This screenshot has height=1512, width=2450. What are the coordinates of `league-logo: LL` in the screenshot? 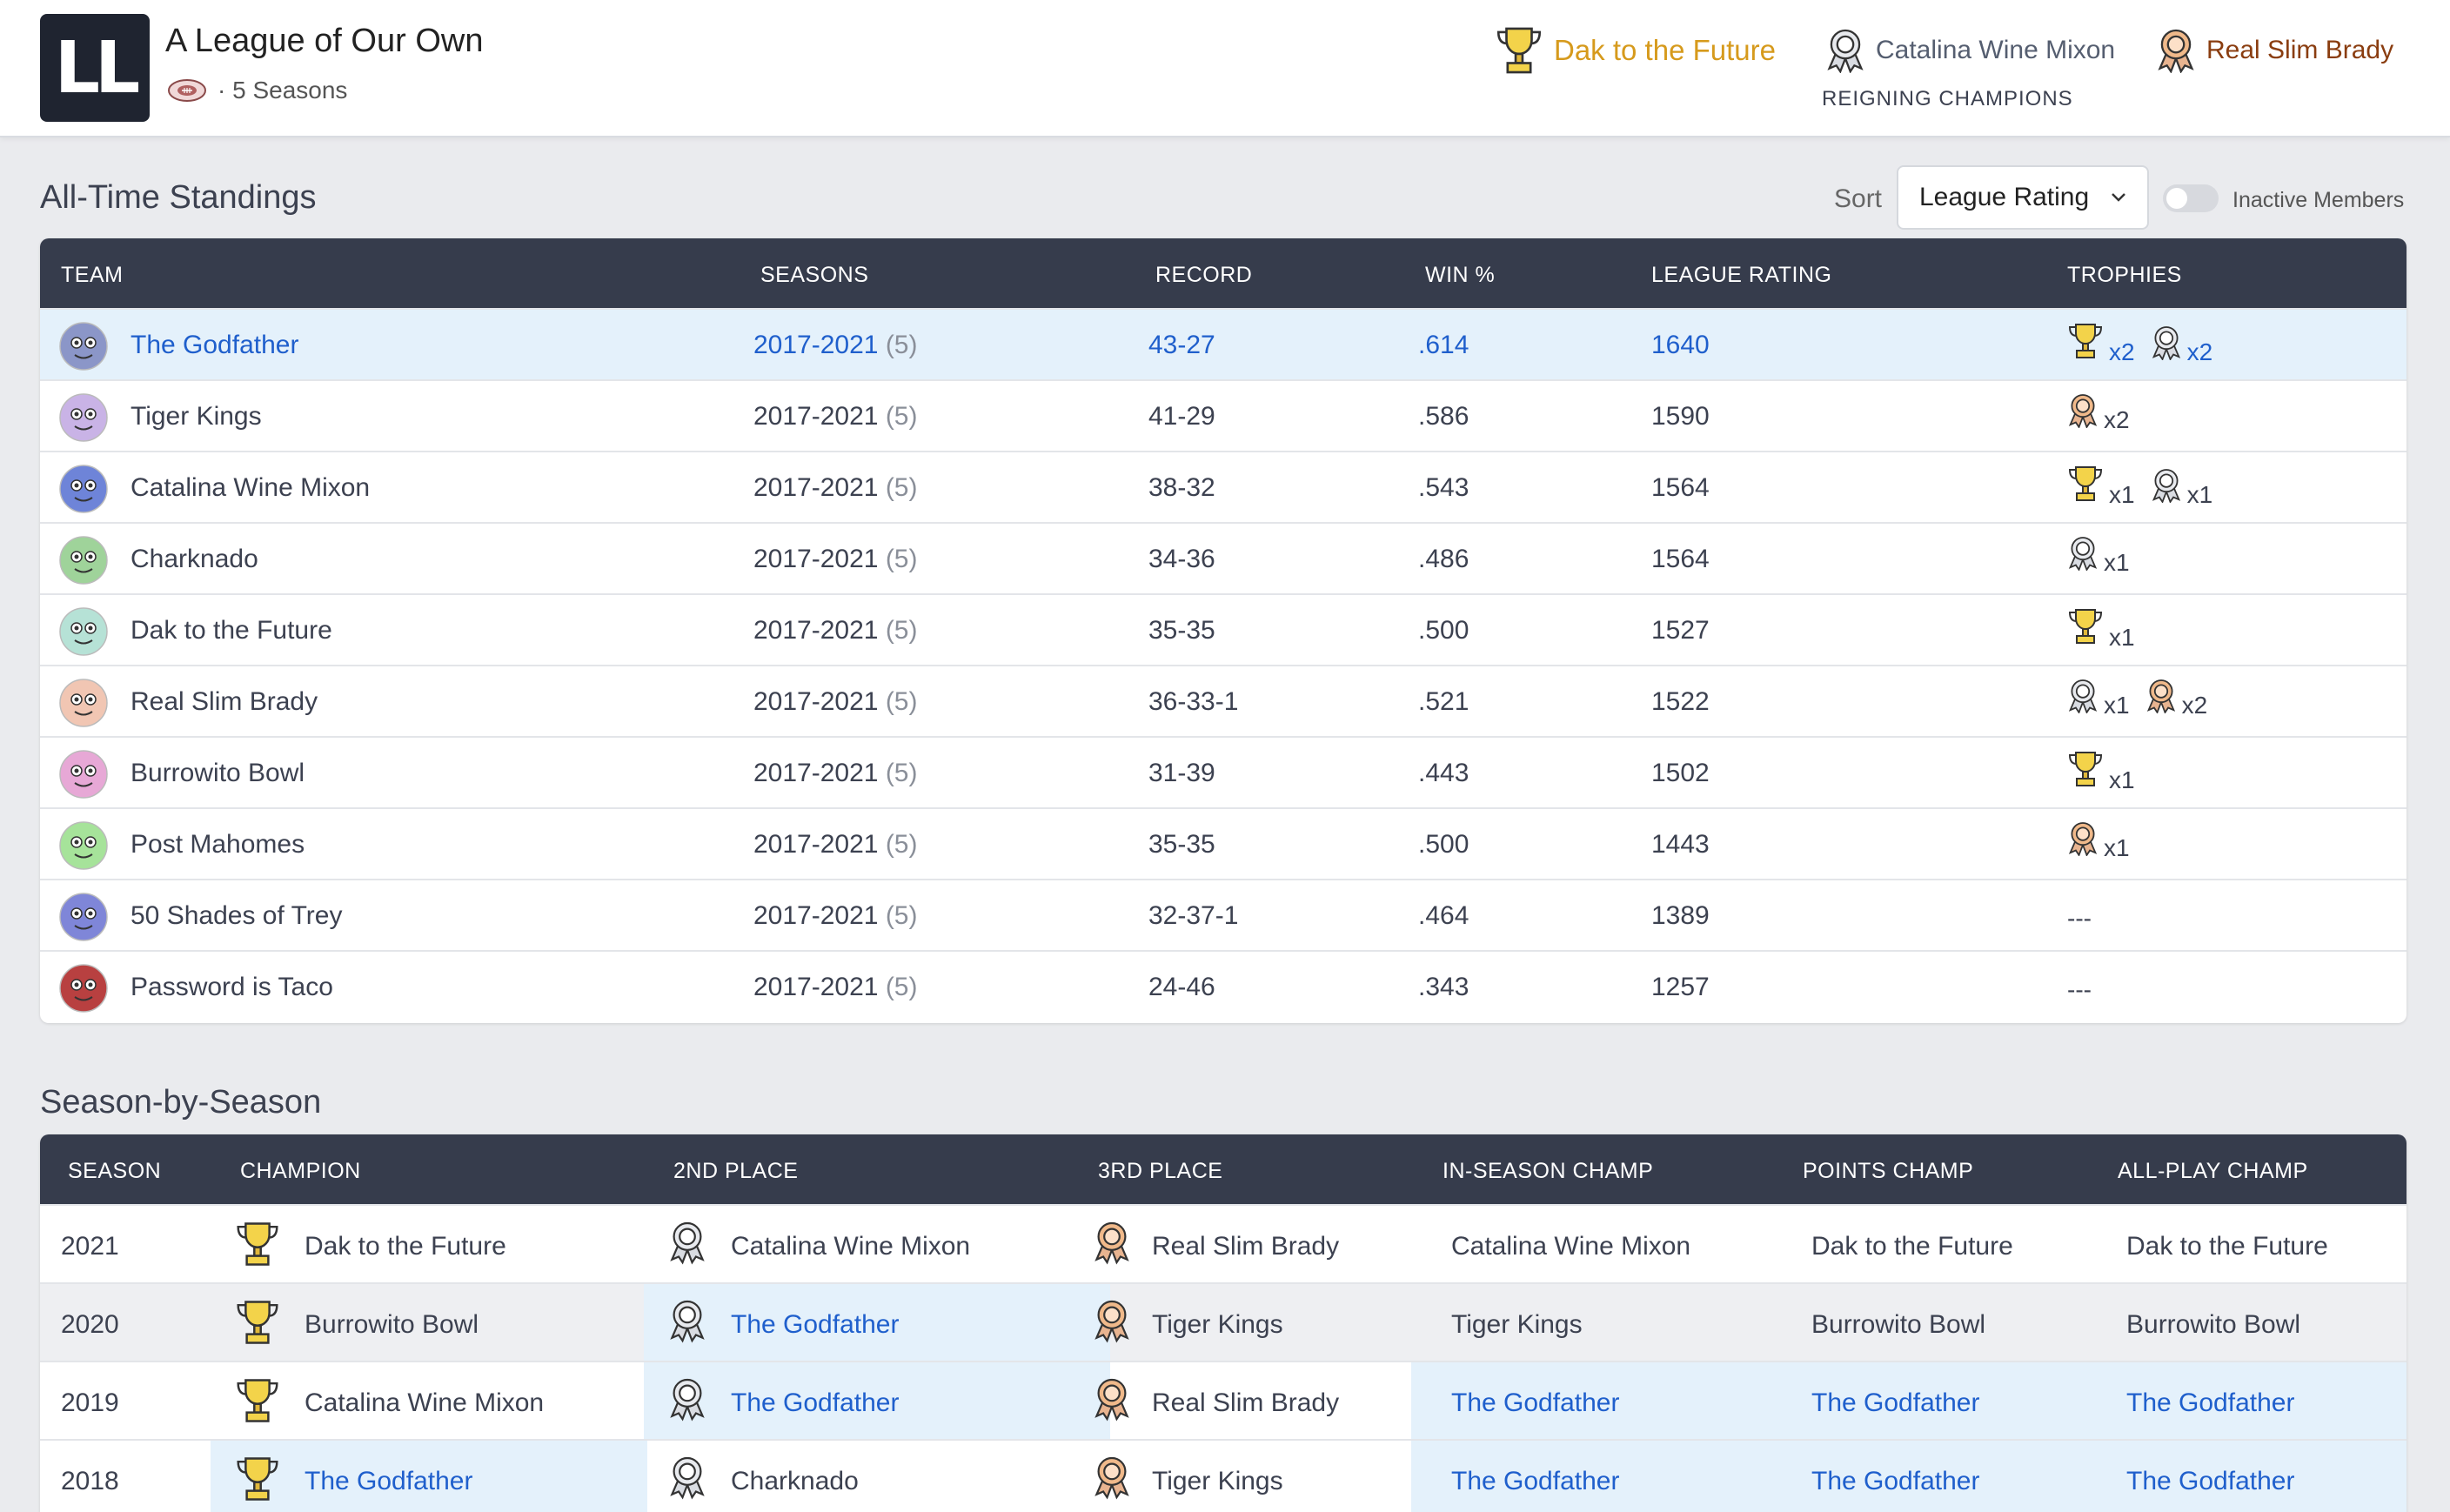 It's located at (95, 68).